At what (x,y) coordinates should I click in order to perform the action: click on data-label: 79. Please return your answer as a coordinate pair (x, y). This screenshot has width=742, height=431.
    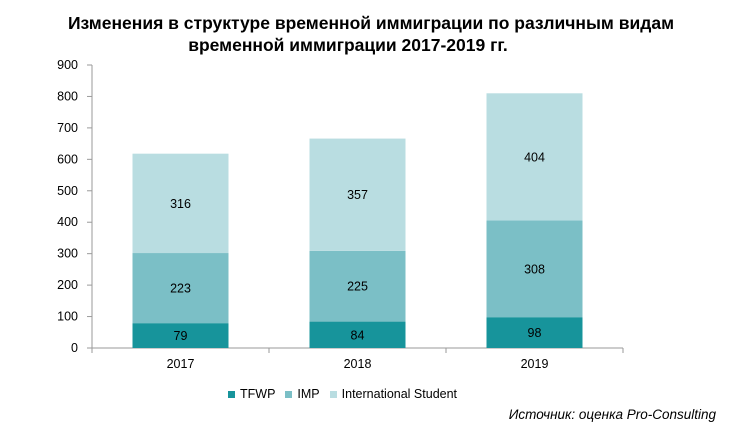
    Looking at the image, I should click on (181, 336).